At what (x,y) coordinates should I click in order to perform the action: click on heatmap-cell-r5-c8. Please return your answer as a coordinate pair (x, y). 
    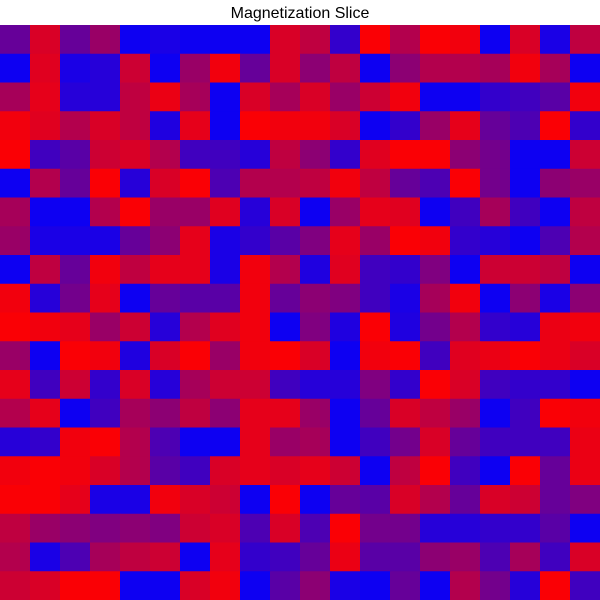
    Looking at the image, I should click on (255, 183).